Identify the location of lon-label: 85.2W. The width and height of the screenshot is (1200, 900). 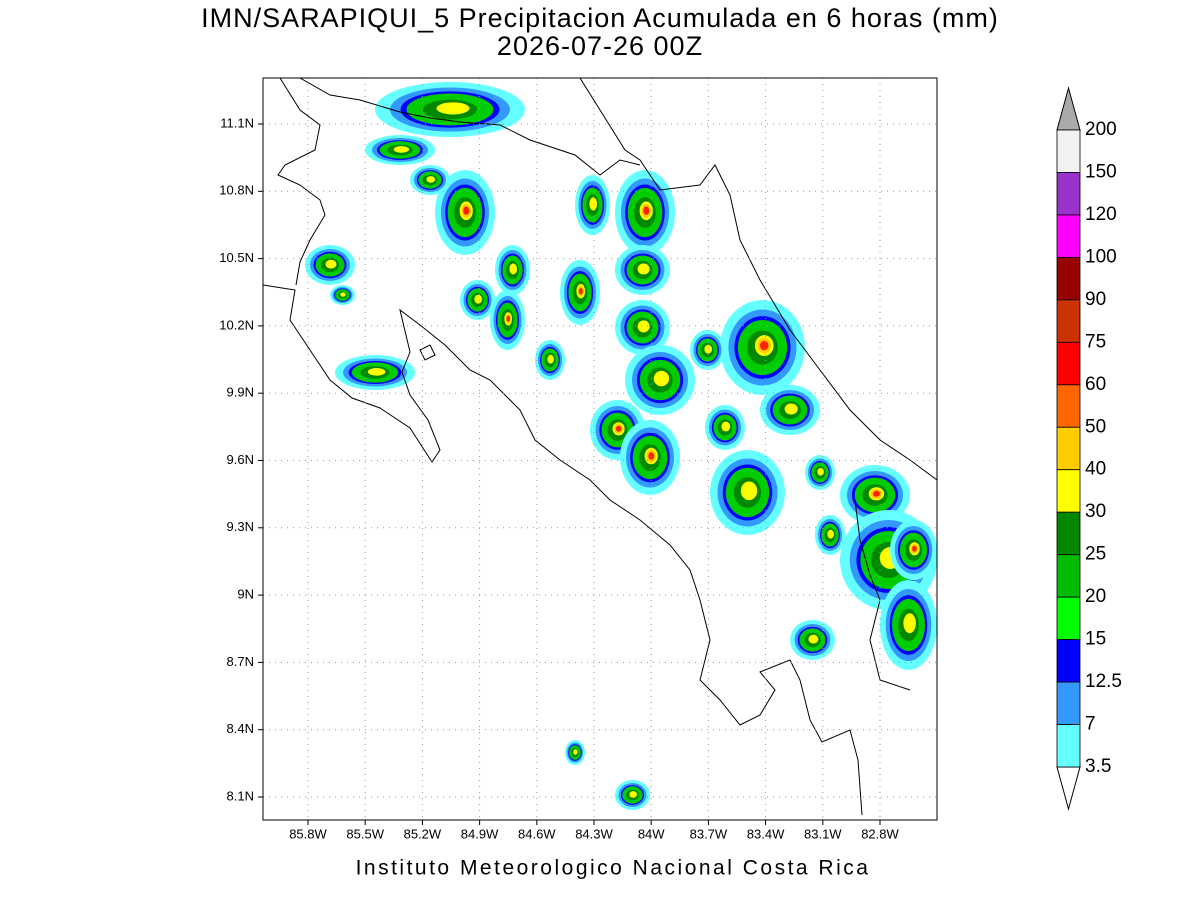
(423, 833).